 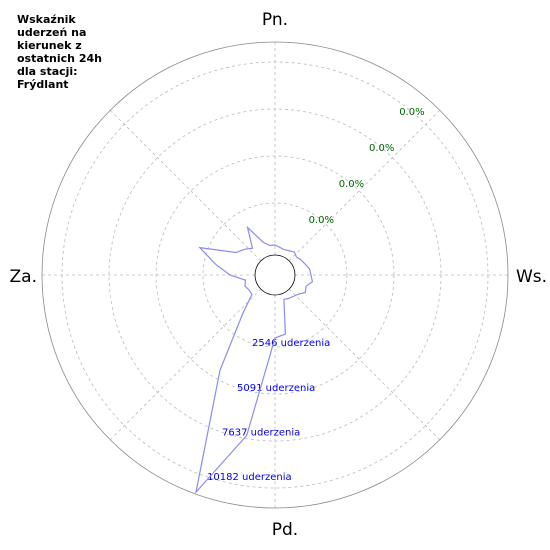 I want to click on grid-circle, so click(x=275, y=275).